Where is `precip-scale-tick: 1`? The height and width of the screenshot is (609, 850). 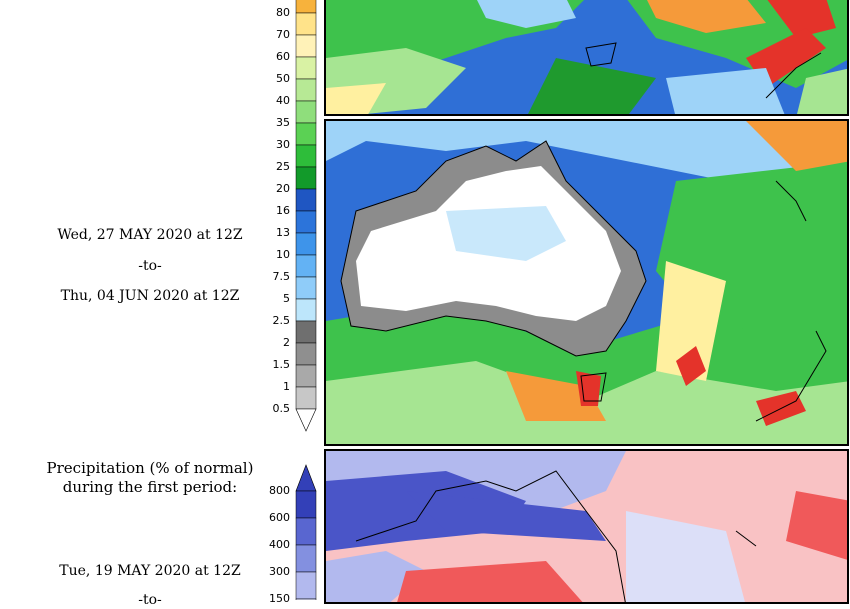 precip-scale-tick: 1 is located at coordinates (286, 386).